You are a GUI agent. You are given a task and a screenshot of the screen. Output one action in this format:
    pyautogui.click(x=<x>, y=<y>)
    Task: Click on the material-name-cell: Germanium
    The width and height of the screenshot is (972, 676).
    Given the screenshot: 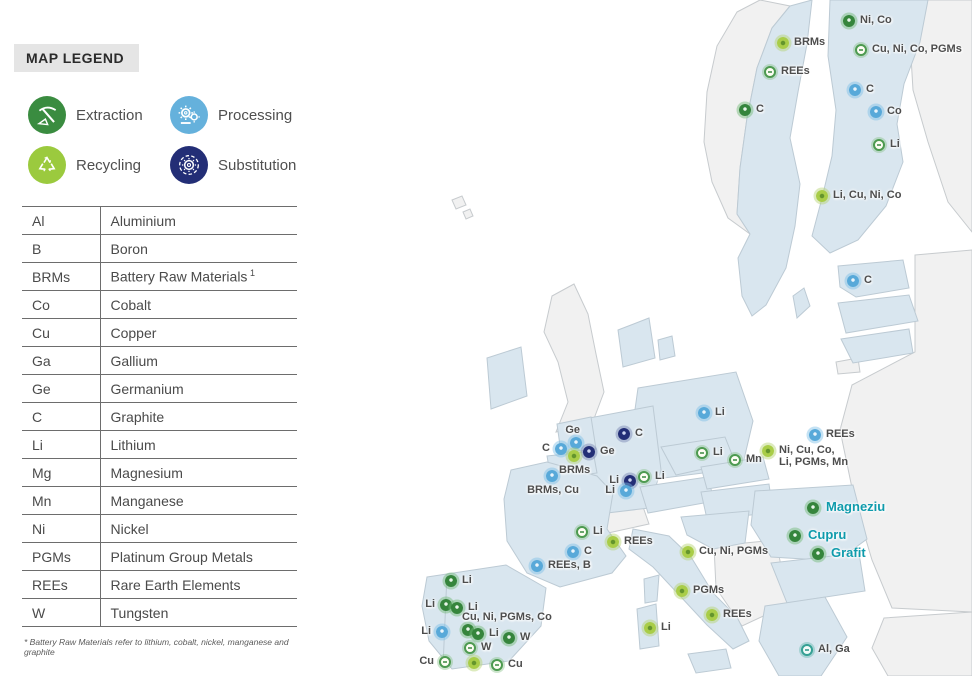 What is the action you would take?
    pyautogui.click(x=198, y=388)
    